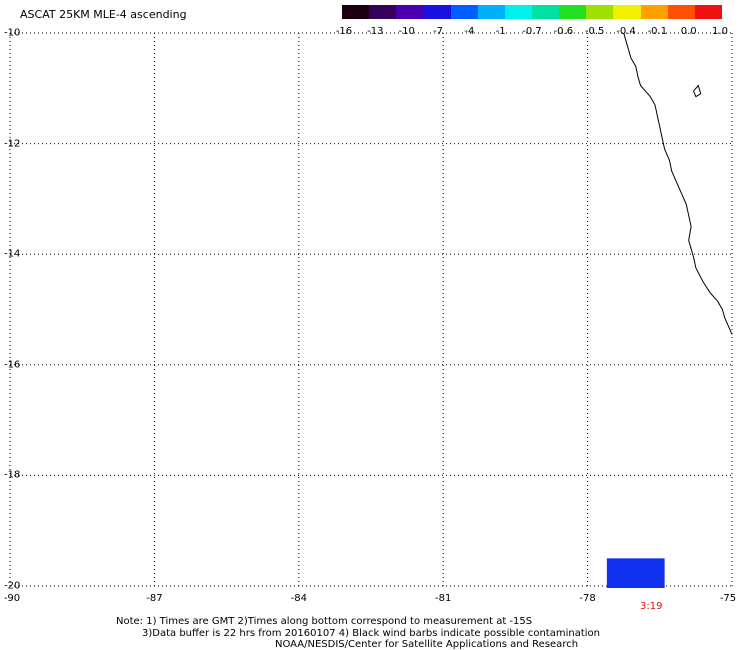 The height and width of the screenshot is (650, 740). Describe the element at coordinates (657, 31) in the screenshot. I see `colorbar-tick-label: -0.1` at that location.